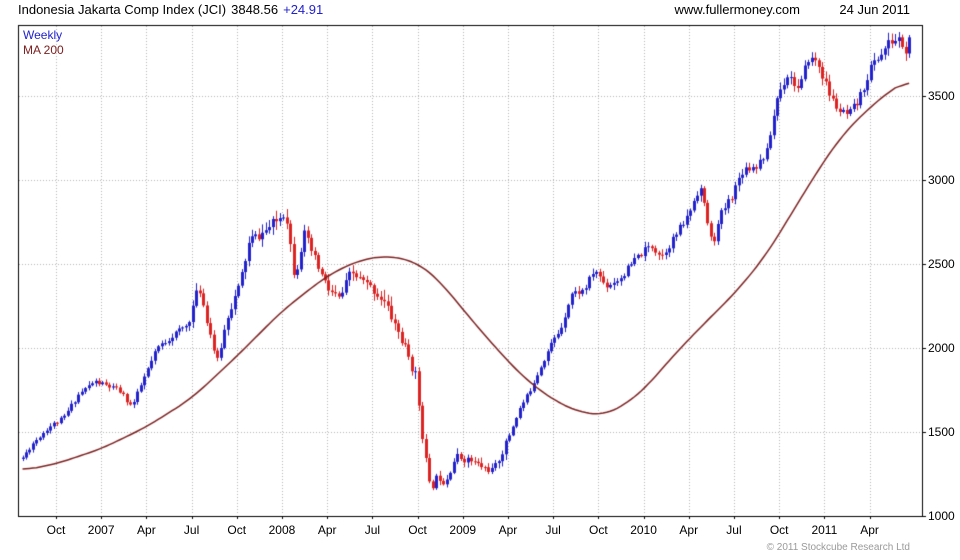 This screenshot has width=960, height=560. Describe the element at coordinates (941, 179) in the screenshot. I see `y-tick-label: 3000` at that location.